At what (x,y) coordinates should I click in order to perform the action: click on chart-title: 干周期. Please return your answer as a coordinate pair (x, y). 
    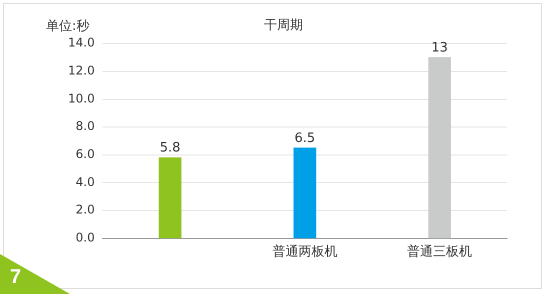
    Looking at the image, I should click on (283, 26).